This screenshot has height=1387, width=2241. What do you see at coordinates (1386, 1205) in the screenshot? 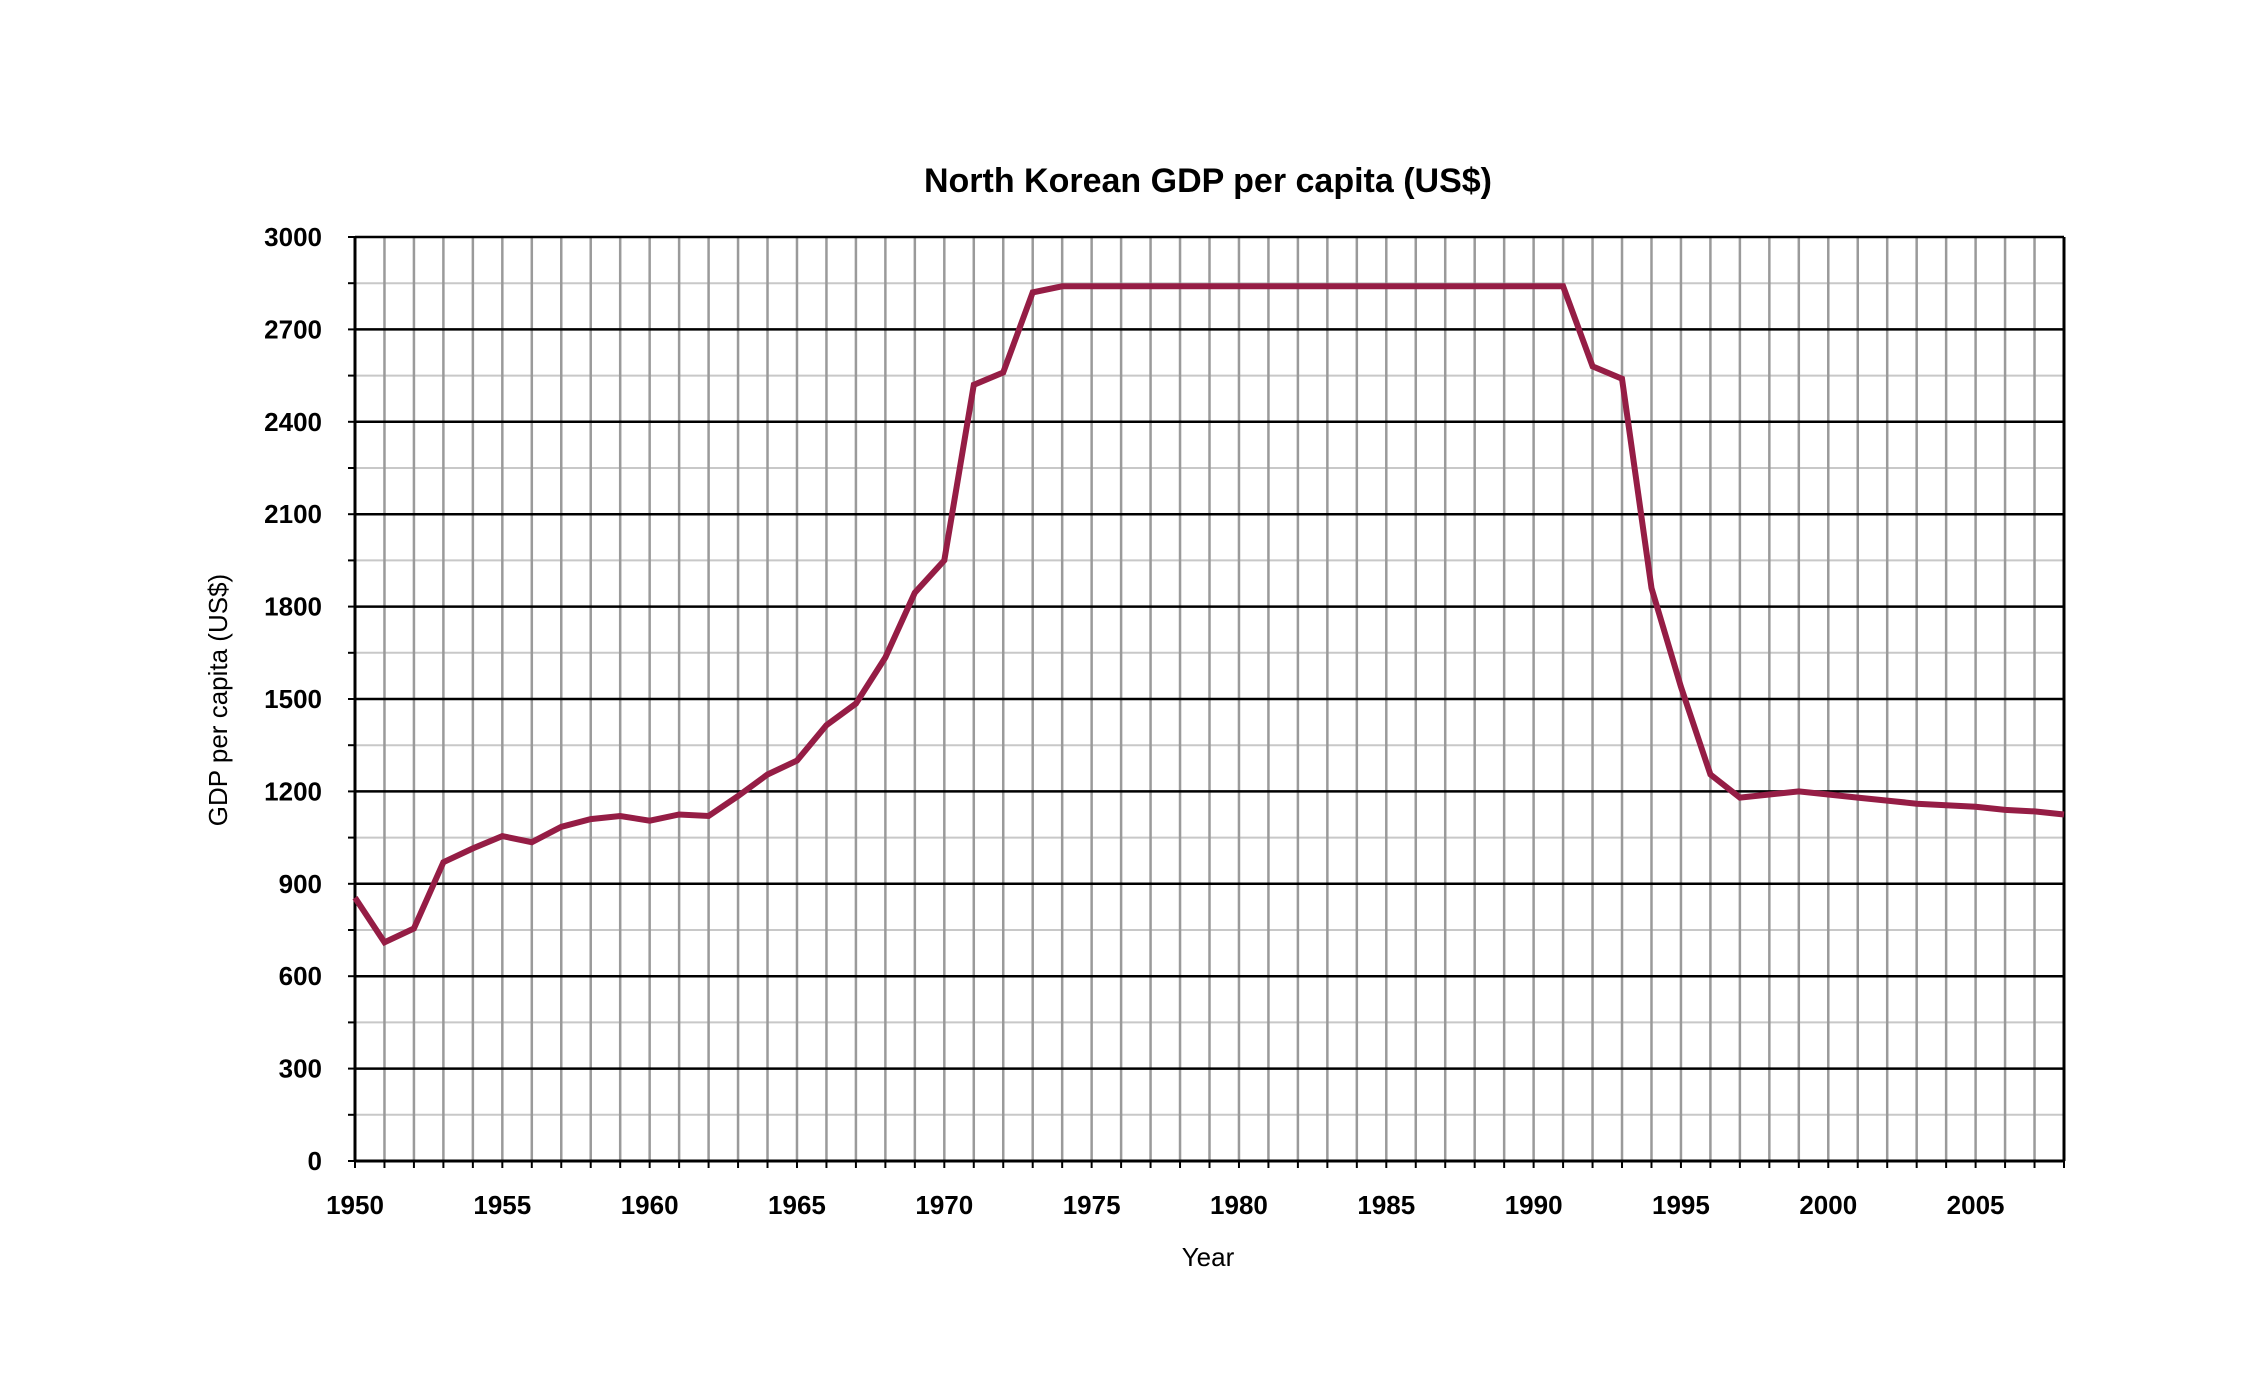
I see `x-tick-label: 1985` at bounding box center [1386, 1205].